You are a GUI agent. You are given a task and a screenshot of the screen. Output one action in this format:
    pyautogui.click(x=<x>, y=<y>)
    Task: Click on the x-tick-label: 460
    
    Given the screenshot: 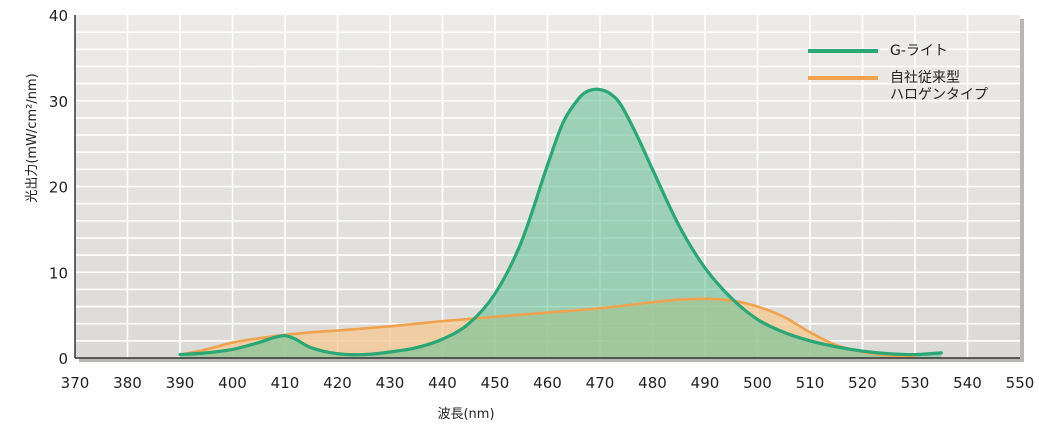 What is the action you would take?
    pyautogui.click(x=547, y=383)
    